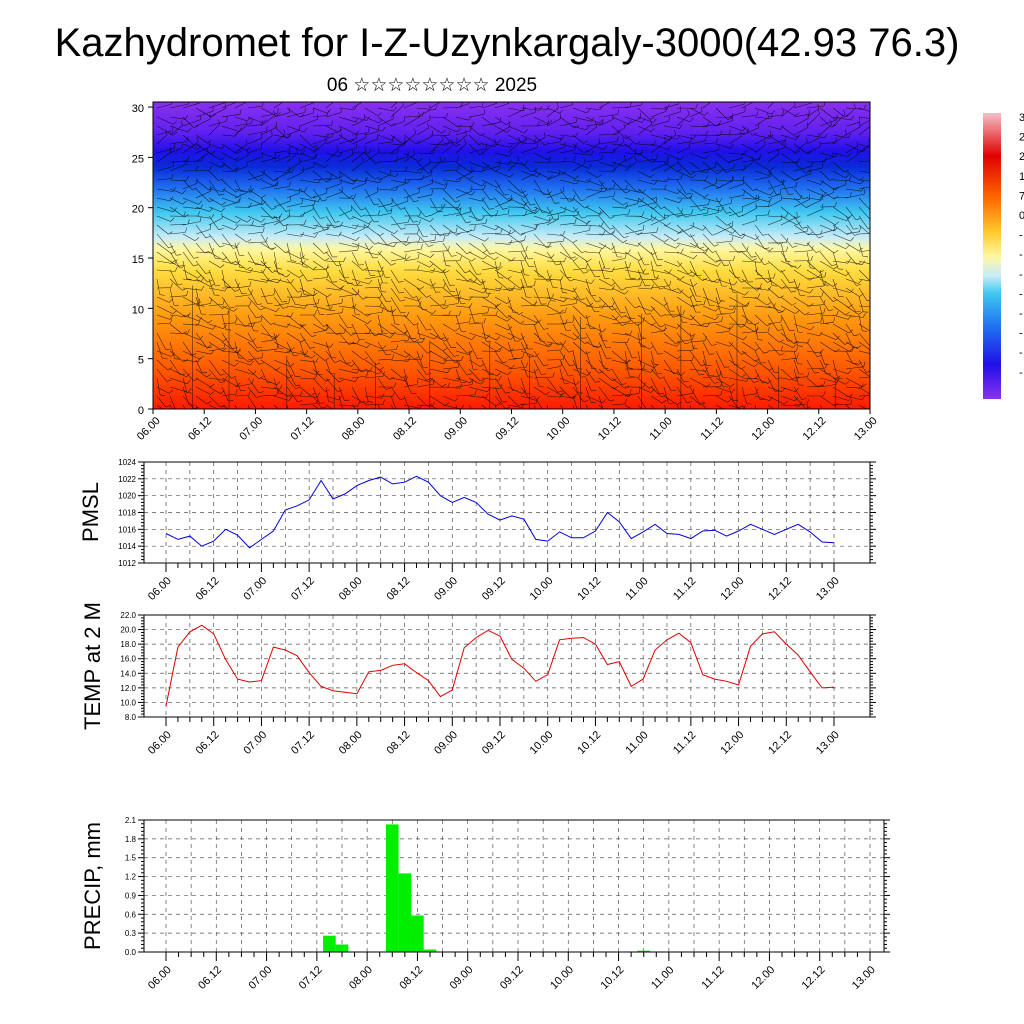  Describe the element at coordinates (432, 85) in the screenshot. I see `figure-subtitle: 06 ☆☆☆☆☆☆☆☆ 2025` at that location.